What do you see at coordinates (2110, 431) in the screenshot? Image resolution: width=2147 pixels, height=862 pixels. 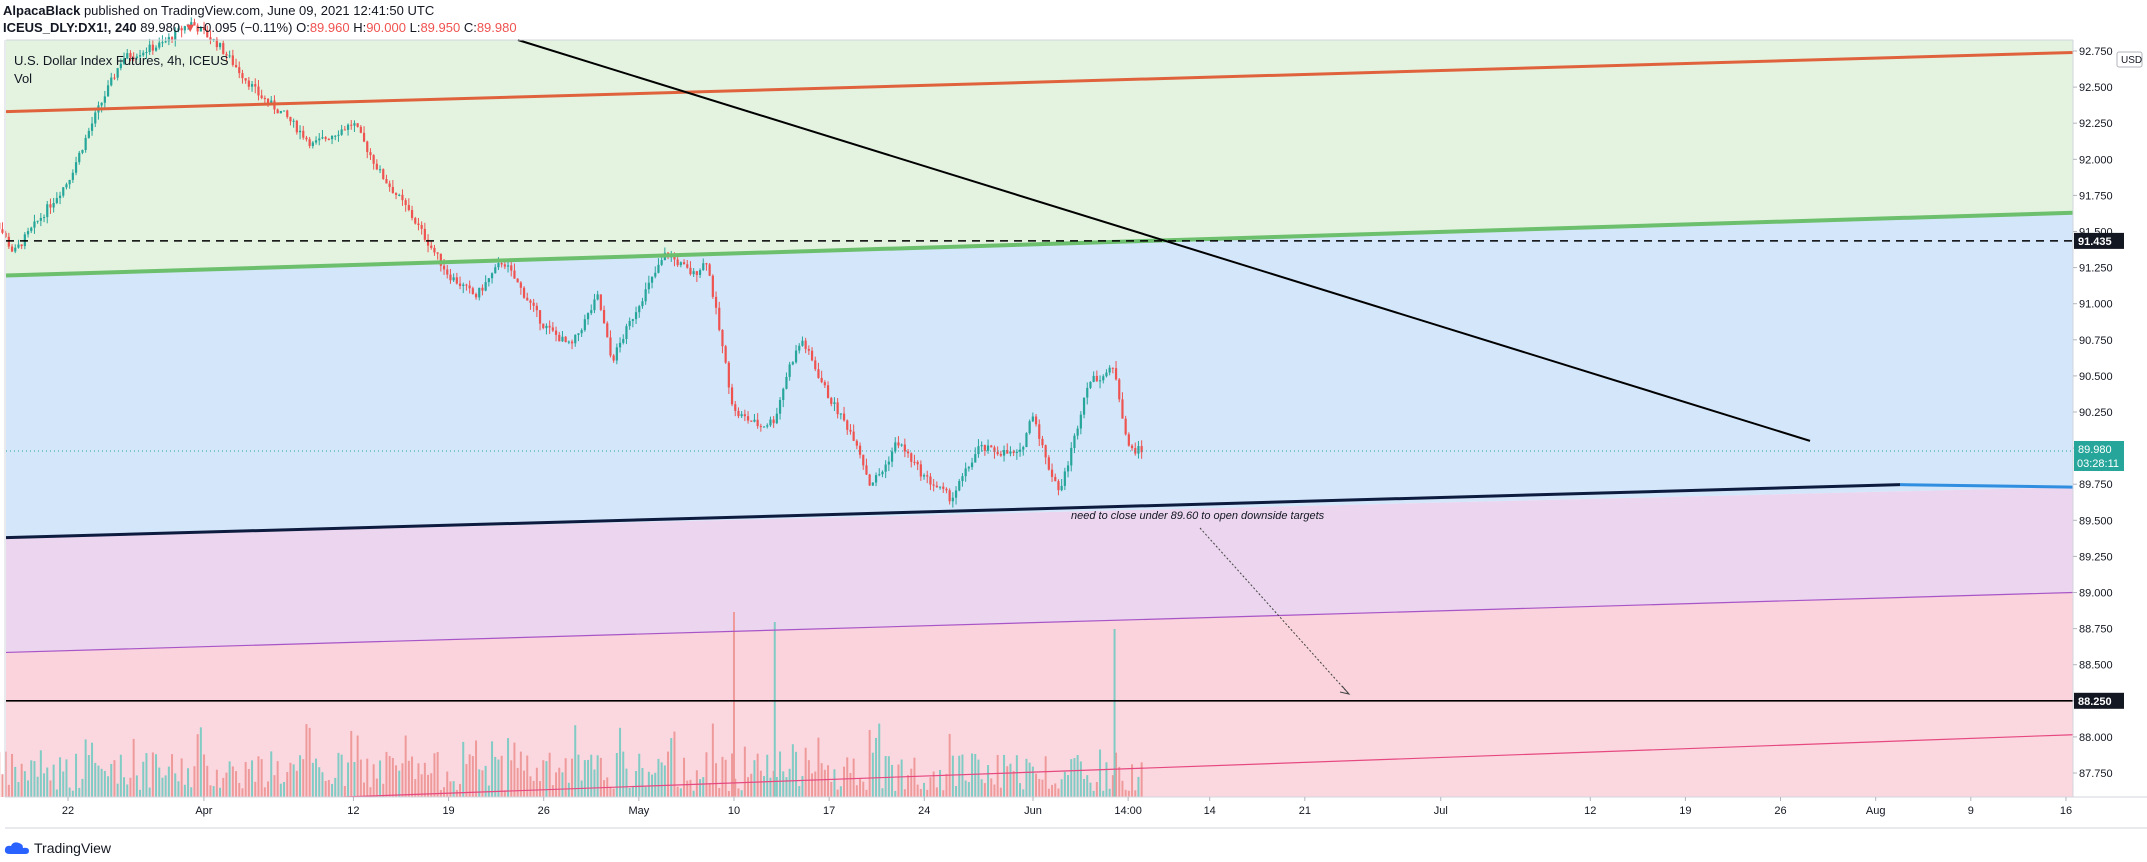 I see `price-axis-bg` at bounding box center [2110, 431].